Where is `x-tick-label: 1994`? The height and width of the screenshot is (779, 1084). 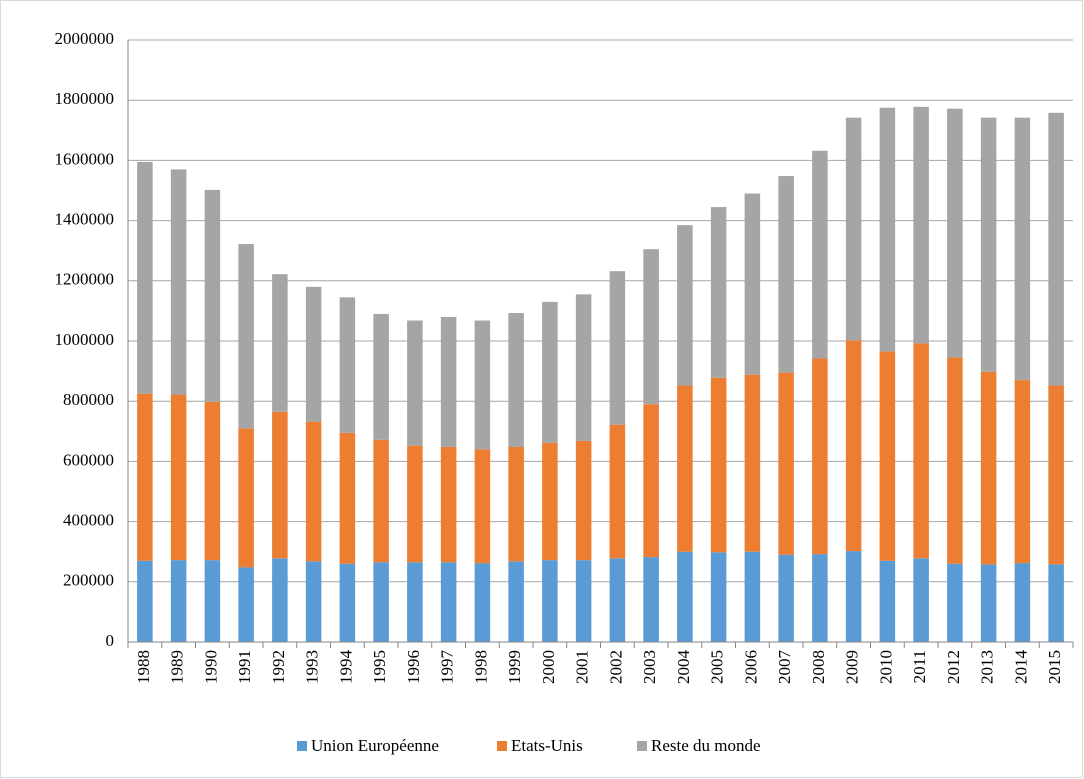 x-tick-label: 1994 is located at coordinates (345, 667).